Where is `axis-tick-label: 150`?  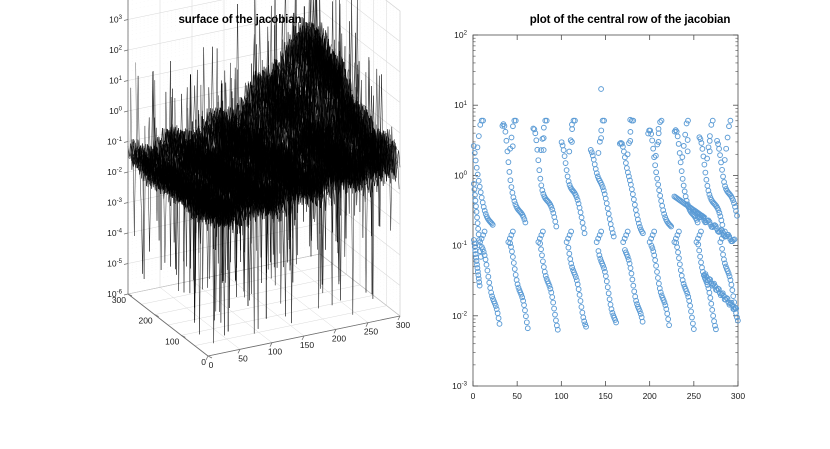 axis-tick-label: 150 is located at coordinates (605, 396).